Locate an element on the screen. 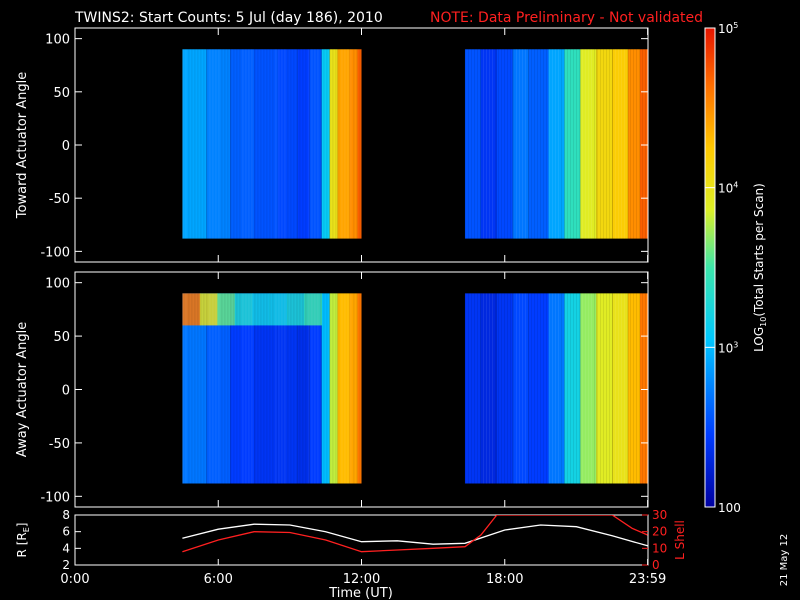 This screenshot has height=600, width=800. y-tick-label: -100 is located at coordinates (55, 497).